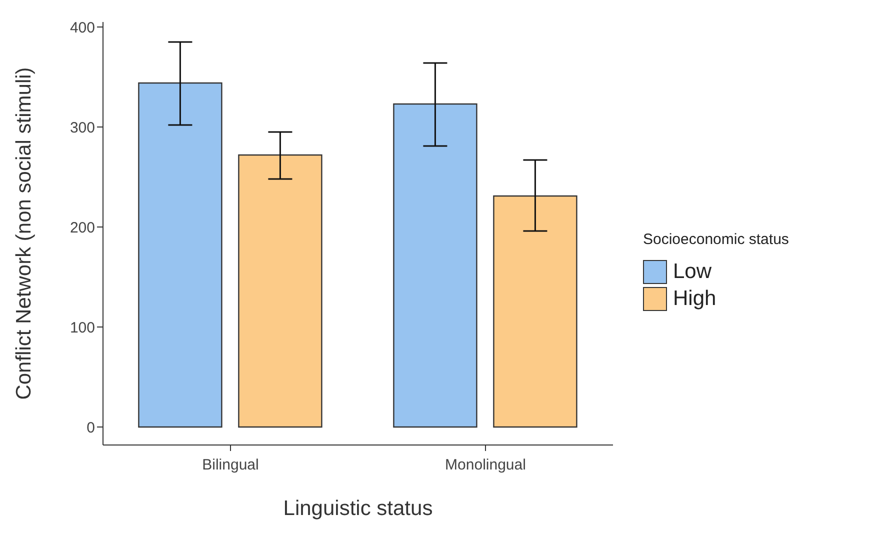 The width and height of the screenshot is (881, 543). Describe the element at coordinates (82, 227) in the screenshot. I see `y-tick-label: 200` at that location.